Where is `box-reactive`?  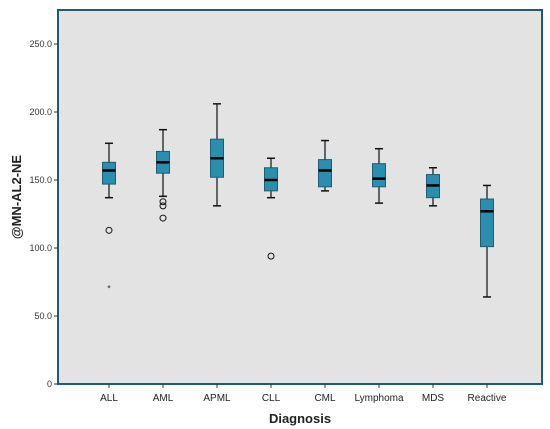 box-reactive is located at coordinates (487, 241).